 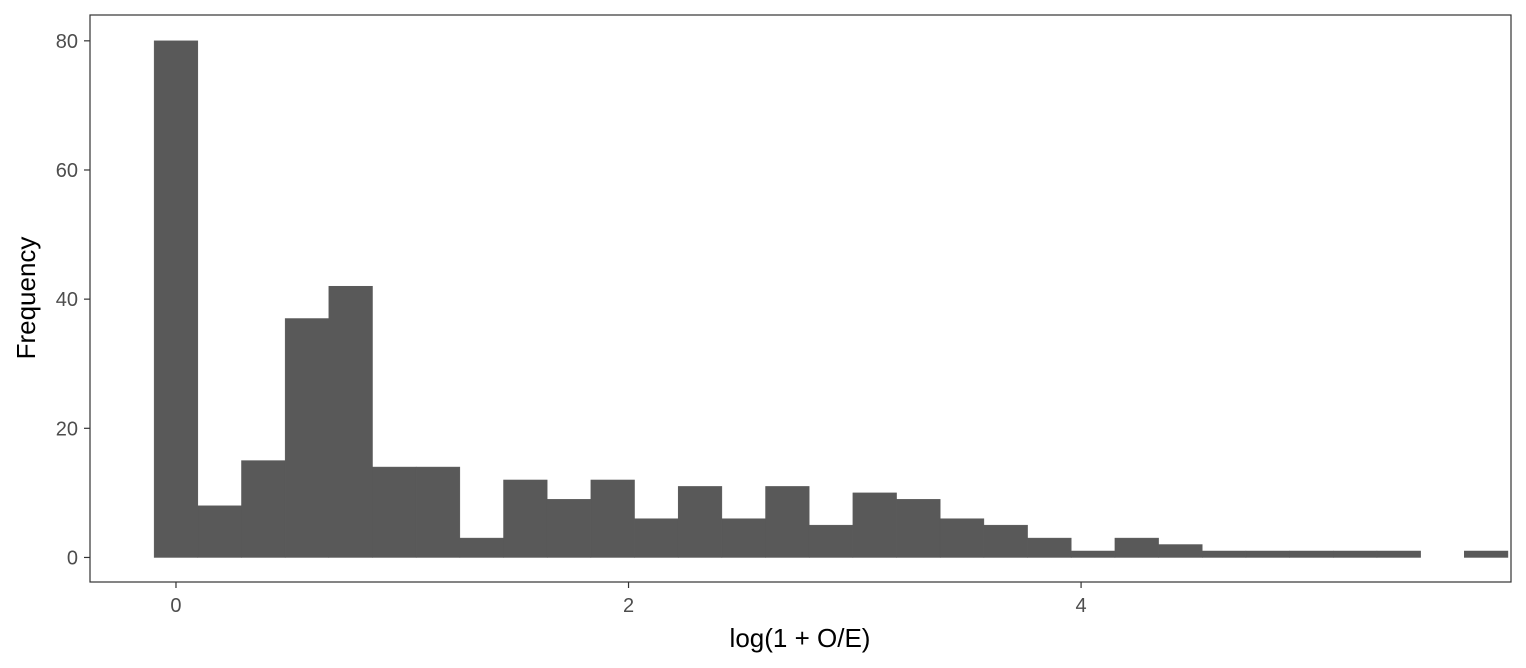 I want to click on x-axis-title: log(1 + O/E), so click(x=800, y=638).